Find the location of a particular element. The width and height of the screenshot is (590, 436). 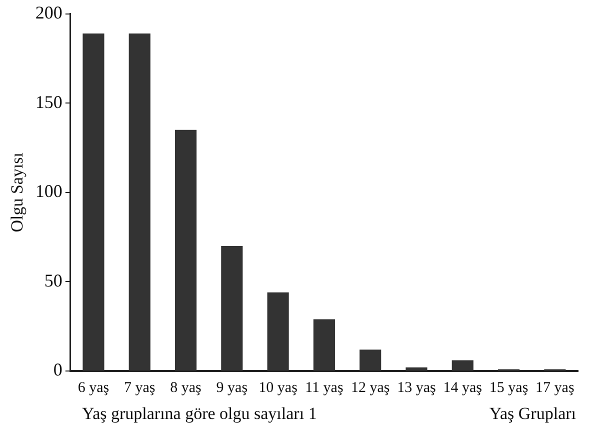

y-tick-label: 0 is located at coordinates (57, 370).